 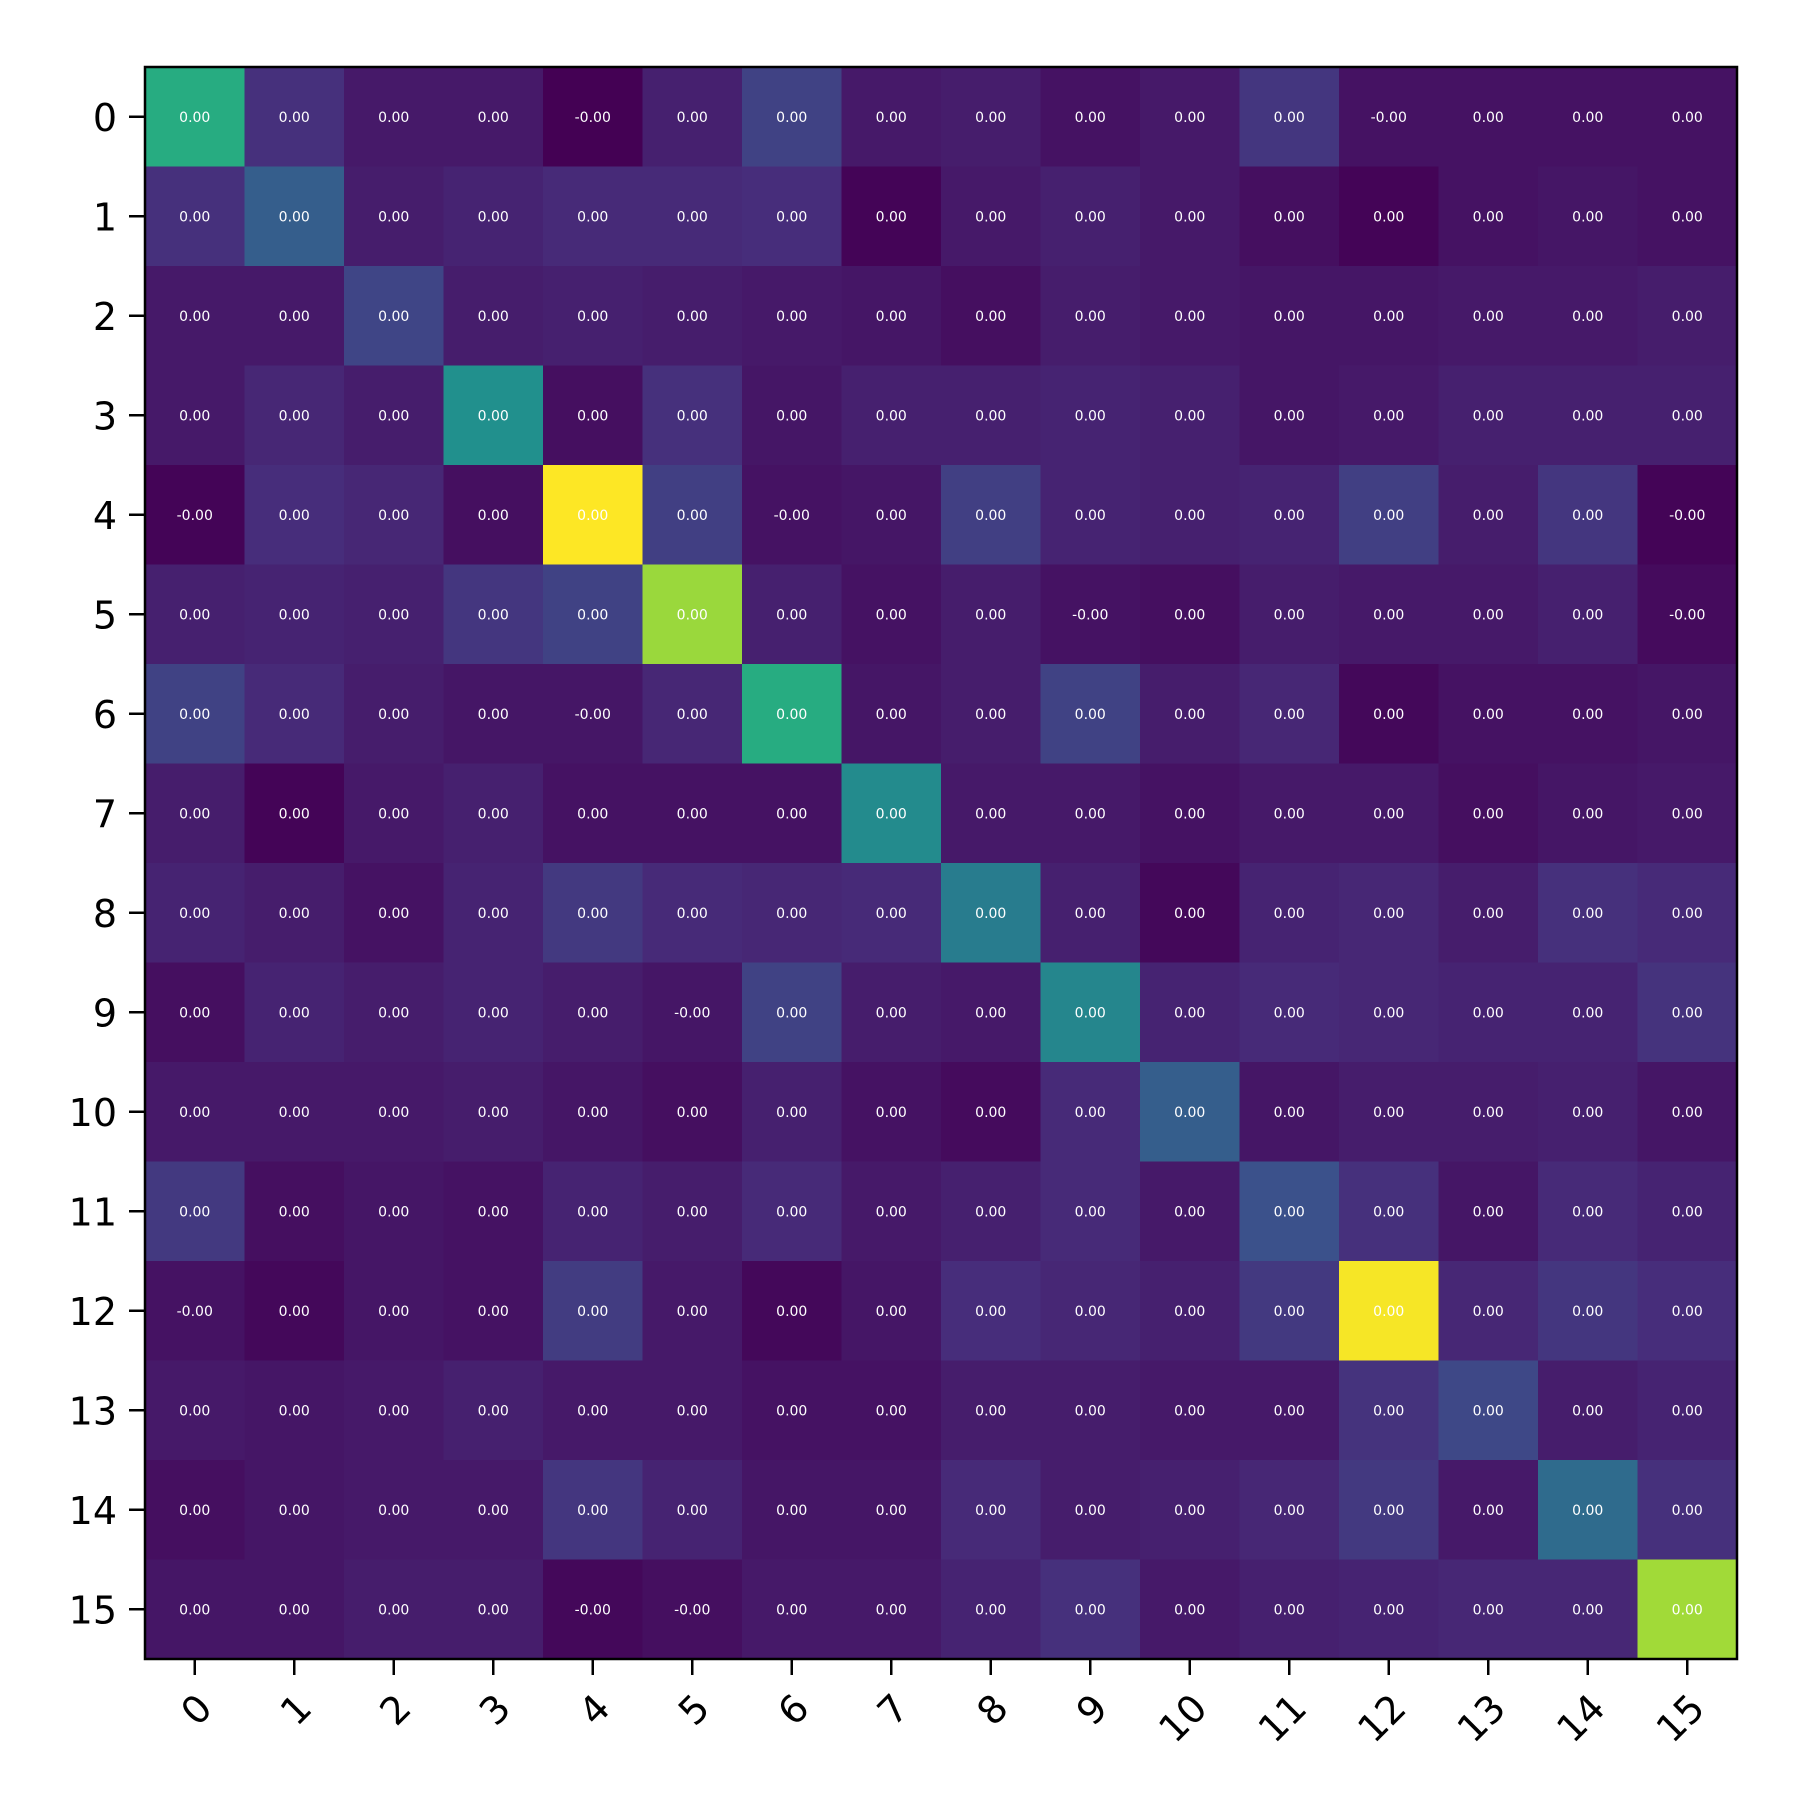 What do you see at coordinates (195, 415) in the screenshot?
I see `heatmap-cell-r3-c0` at bounding box center [195, 415].